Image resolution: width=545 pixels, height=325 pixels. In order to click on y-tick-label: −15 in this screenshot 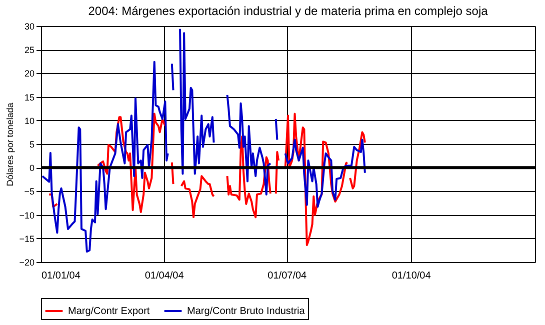, I will do `click(26, 239)`.